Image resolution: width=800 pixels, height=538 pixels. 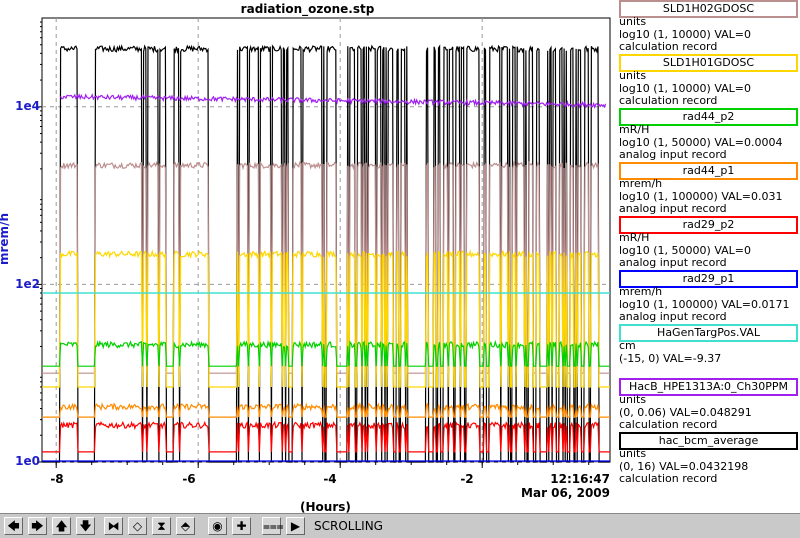 I want to click on legend-pv-name-button: rad29_p2, so click(x=708, y=225).